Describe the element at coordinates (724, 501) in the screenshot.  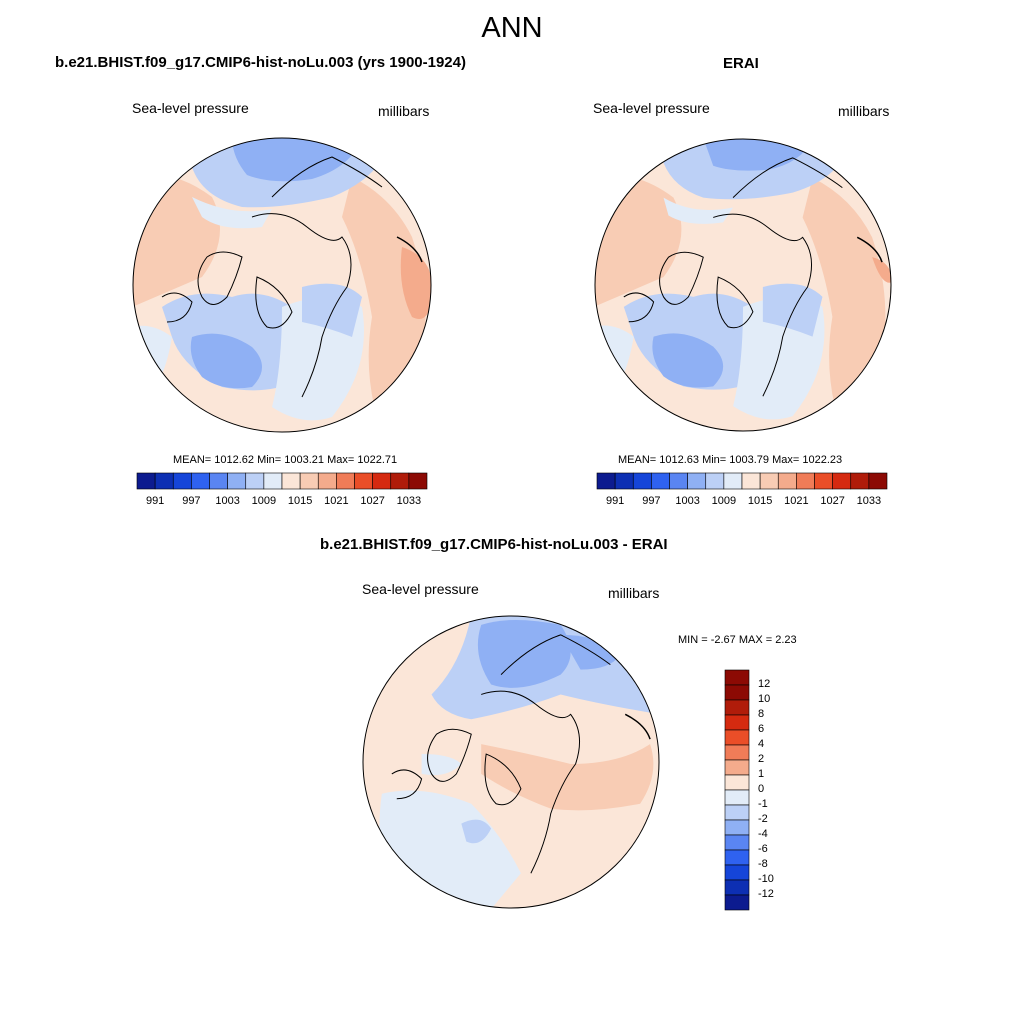
I see `panel2-colorbar-label-3: 1009` at that location.